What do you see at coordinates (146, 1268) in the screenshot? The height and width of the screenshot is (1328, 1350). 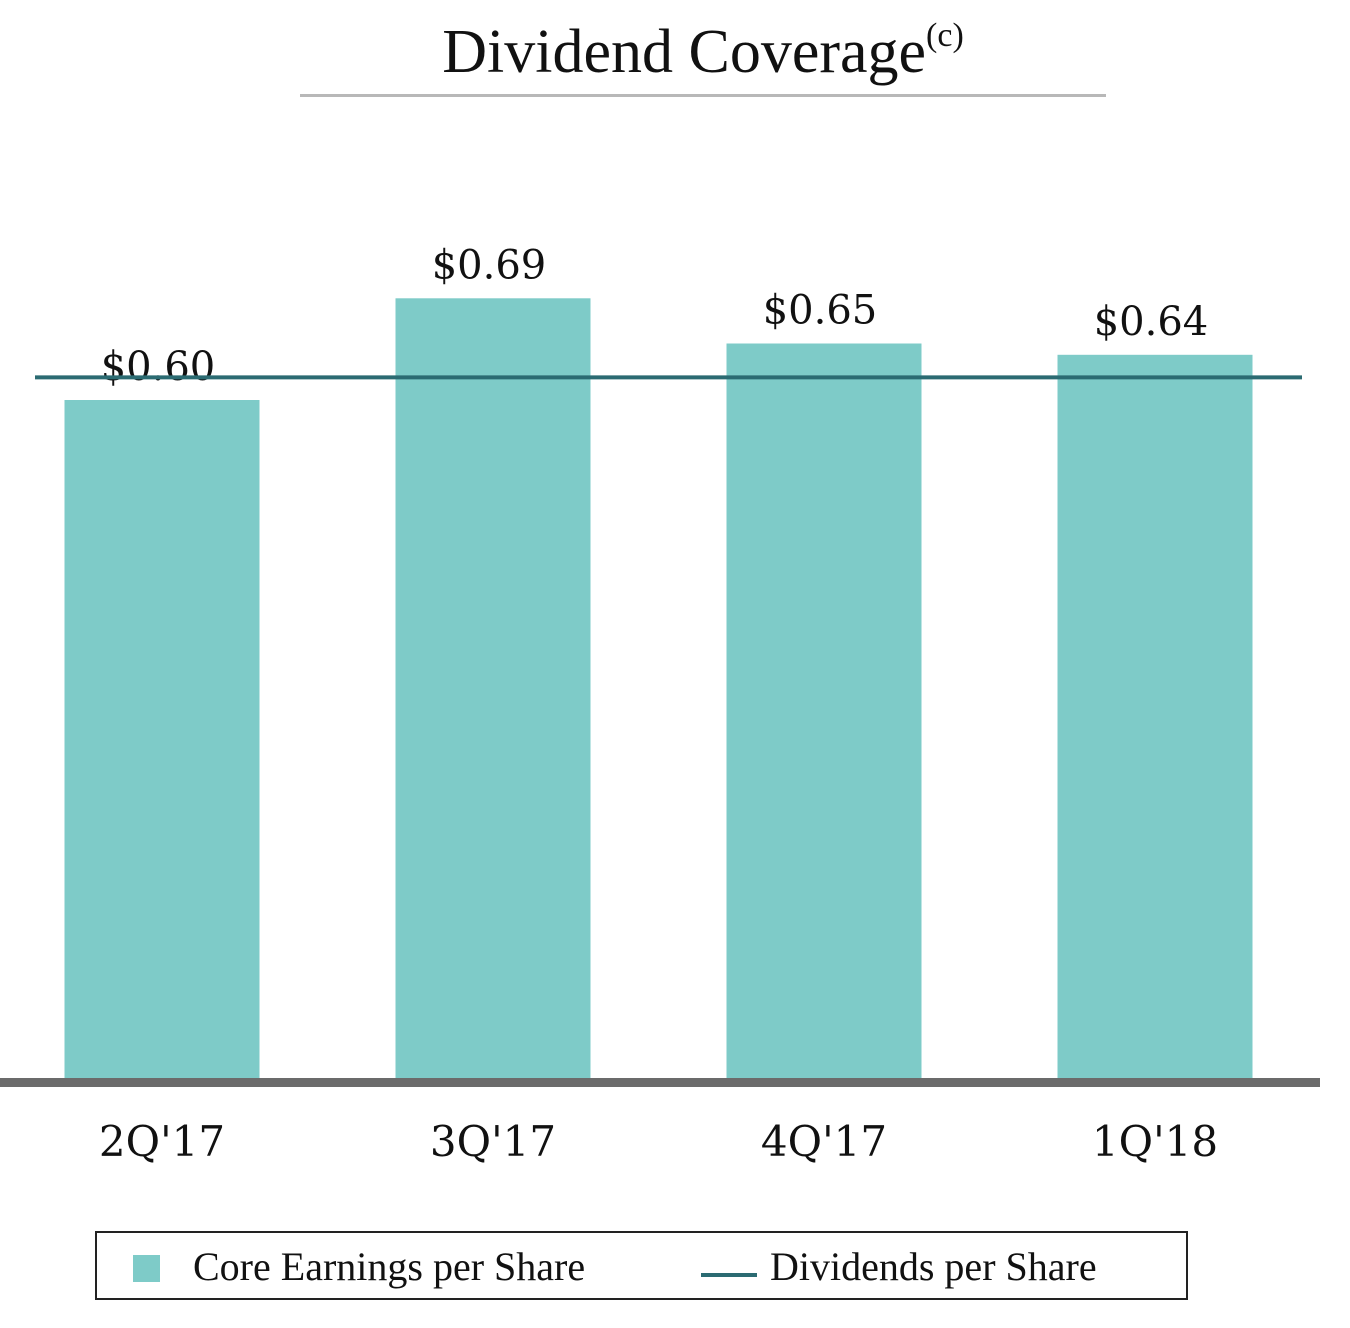 I see `legend-swatch-core-earnings` at bounding box center [146, 1268].